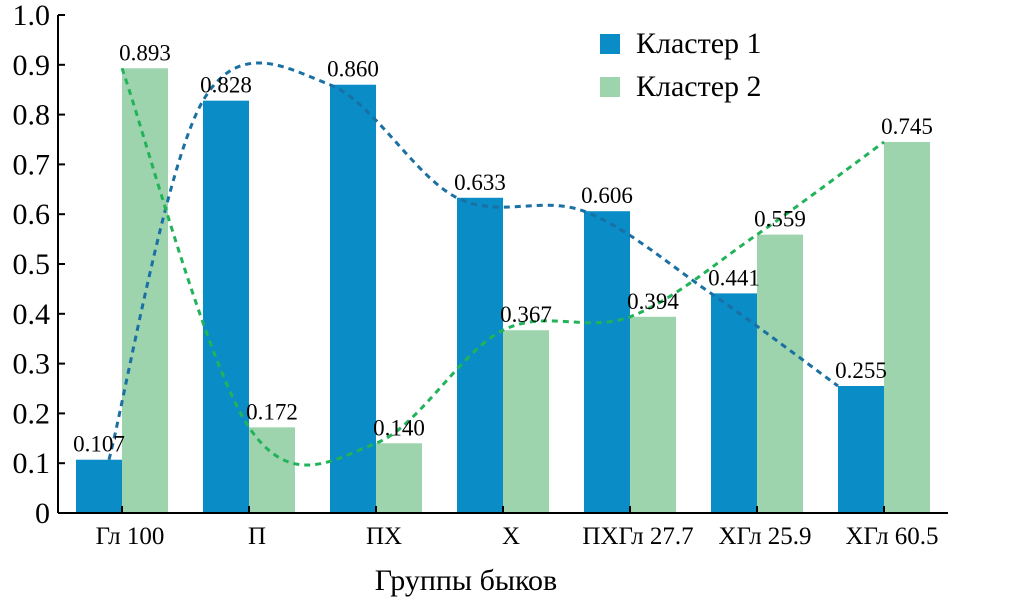 This screenshot has height=614, width=1010. I want to click on x-tick-label: ХГл 60.5, so click(891, 536).